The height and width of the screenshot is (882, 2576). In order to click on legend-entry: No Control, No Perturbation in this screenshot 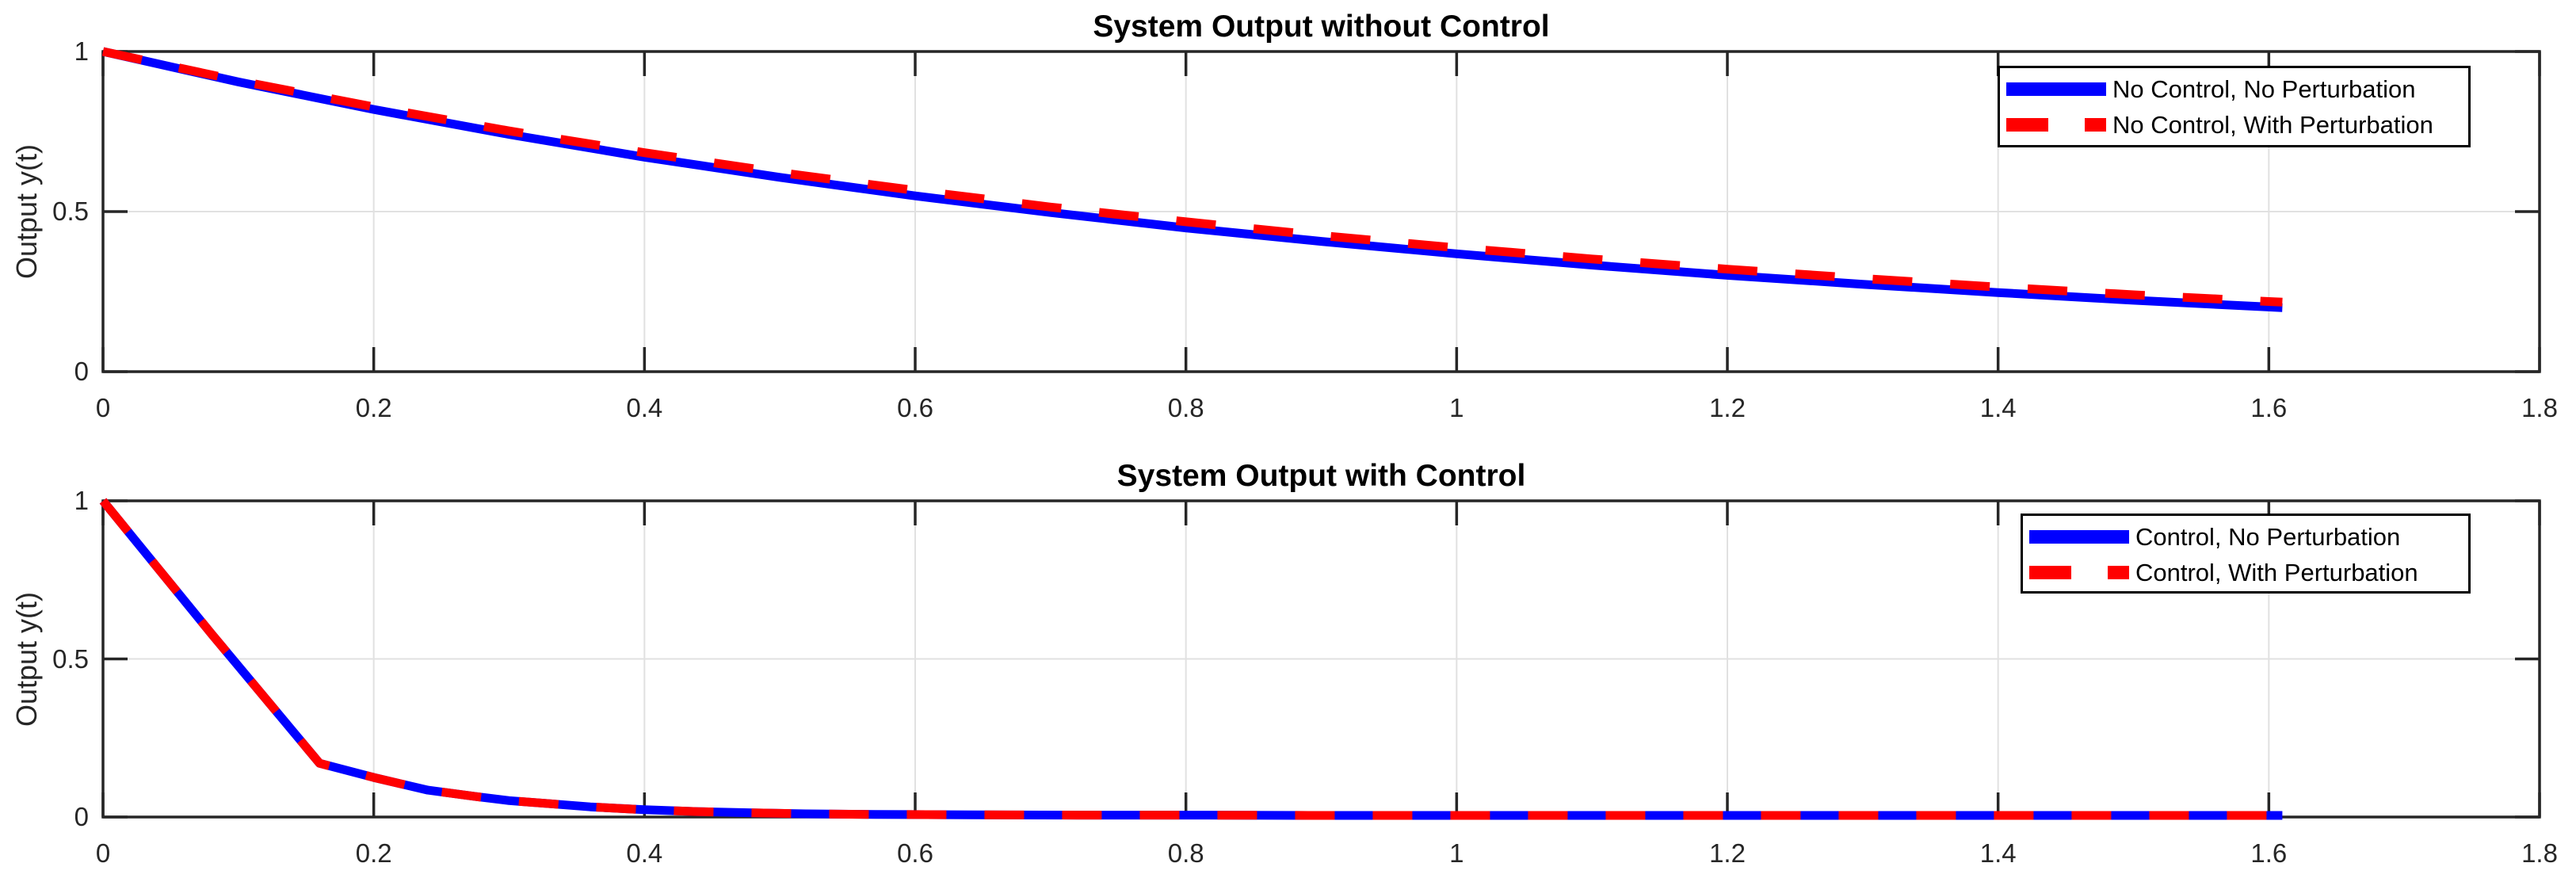, I will do `click(2234, 89)`.